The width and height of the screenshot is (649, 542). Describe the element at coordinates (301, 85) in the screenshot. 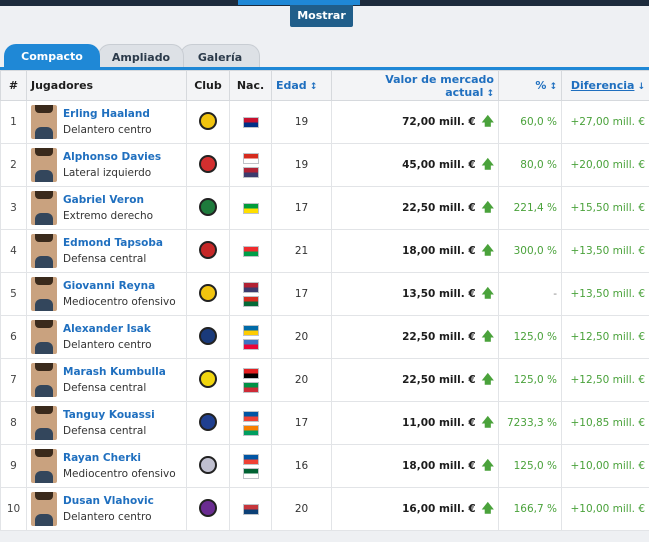

I see `col-age: Edad ↕` at that location.